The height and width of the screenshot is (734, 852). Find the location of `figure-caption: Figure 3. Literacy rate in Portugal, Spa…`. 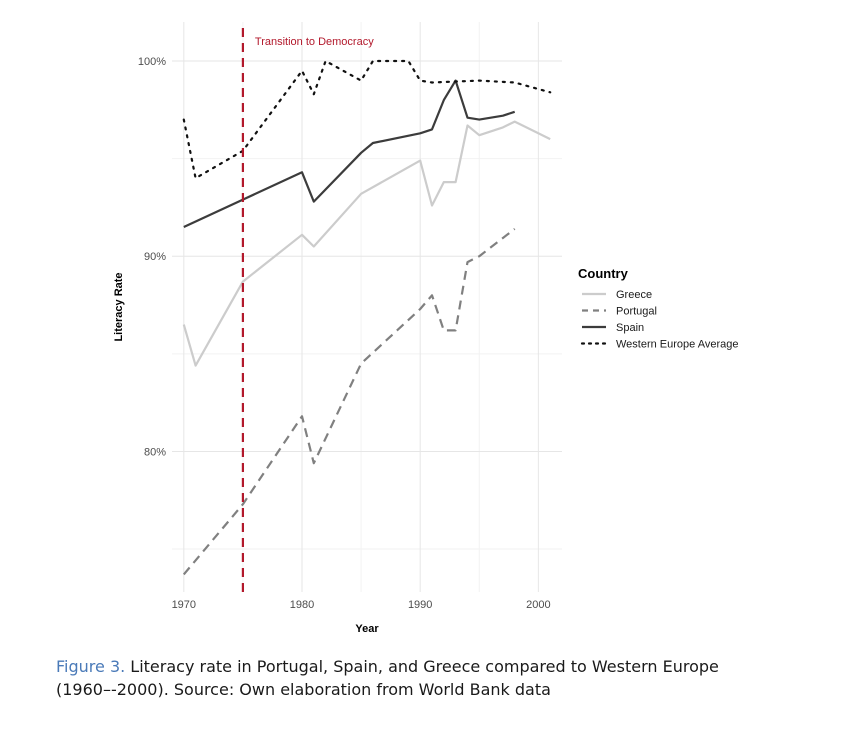

figure-caption: Figure 3. Literacy rate in Portugal, Spa… is located at coordinates (431, 678).